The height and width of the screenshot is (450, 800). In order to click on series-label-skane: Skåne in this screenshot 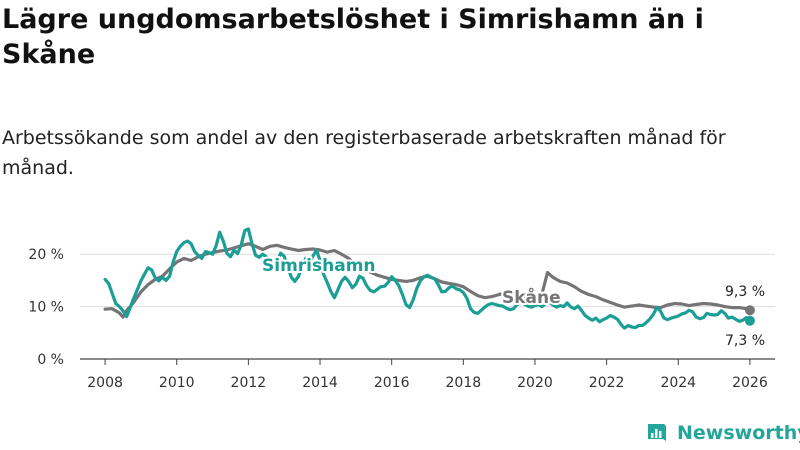, I will do `click(531, 297)`.